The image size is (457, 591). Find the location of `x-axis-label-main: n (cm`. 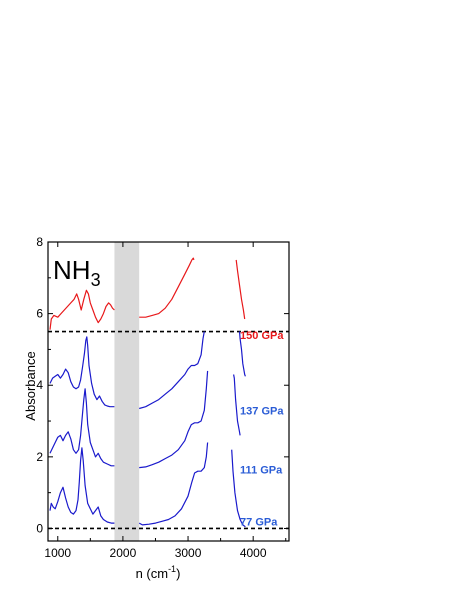

x-axis-label-main: n (cm is located at coordinates (152, 573).